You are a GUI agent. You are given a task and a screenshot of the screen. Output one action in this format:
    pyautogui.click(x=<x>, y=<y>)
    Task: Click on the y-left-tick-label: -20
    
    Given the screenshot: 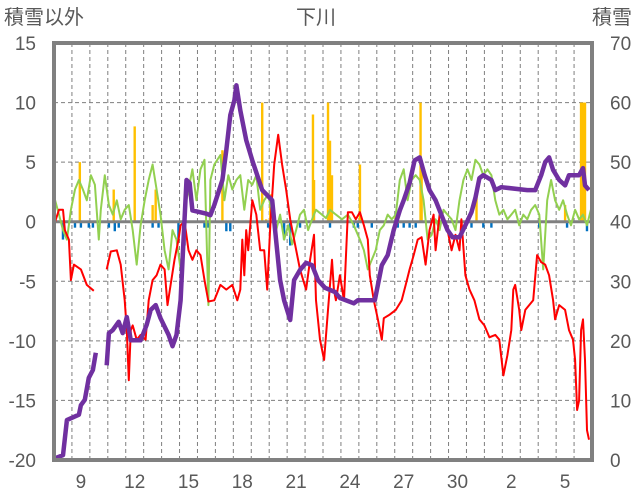 What is the action you would take?
    pyautogui.click(x=22, y=461)
    